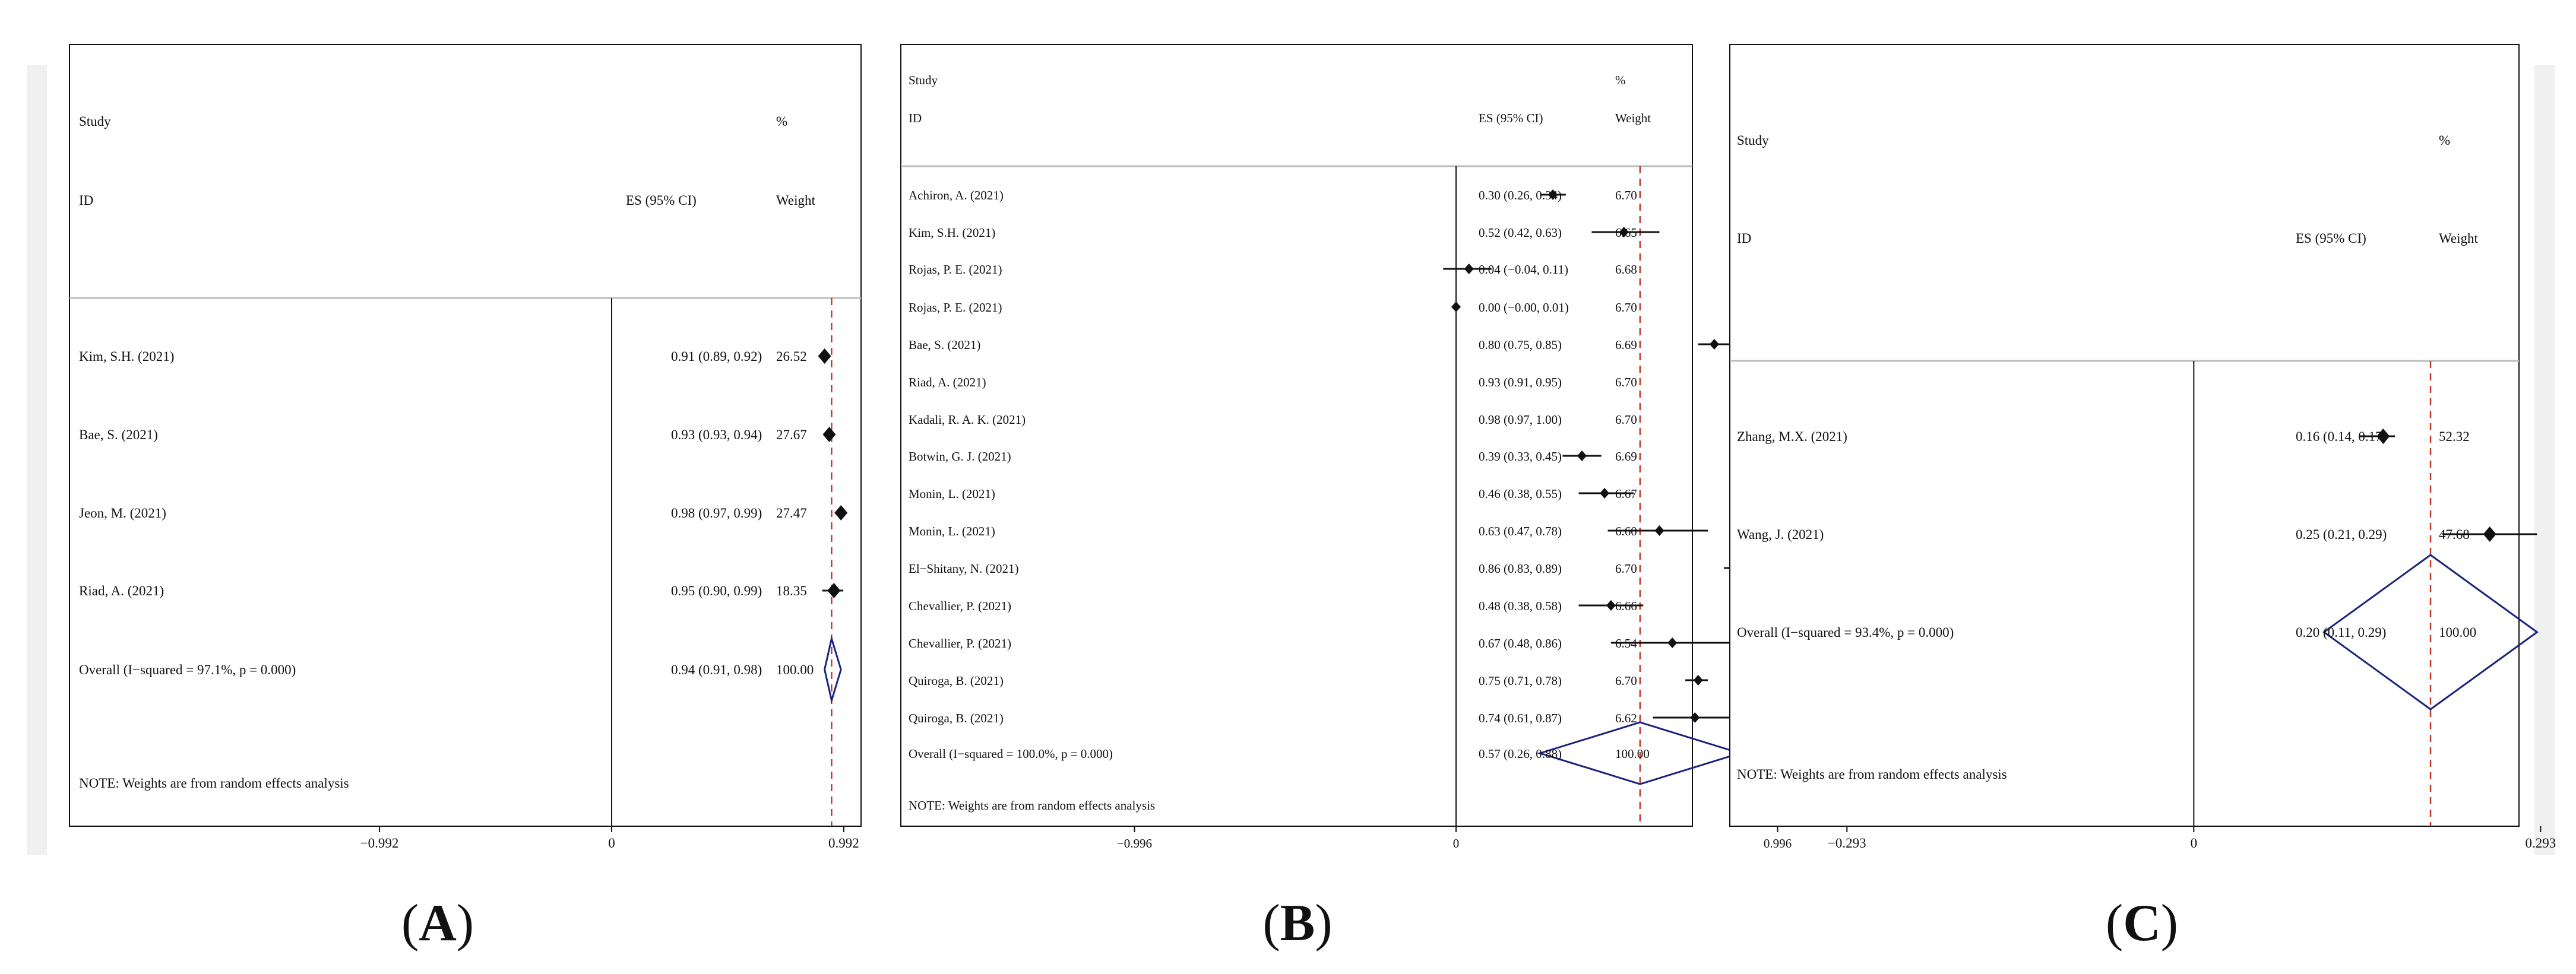 The width and height of the screenshot is (2576, 974). Describe the element at coordinates (122, 513) in the screenshot. I see `study-name: Jeon, M. (2021)` at that location.